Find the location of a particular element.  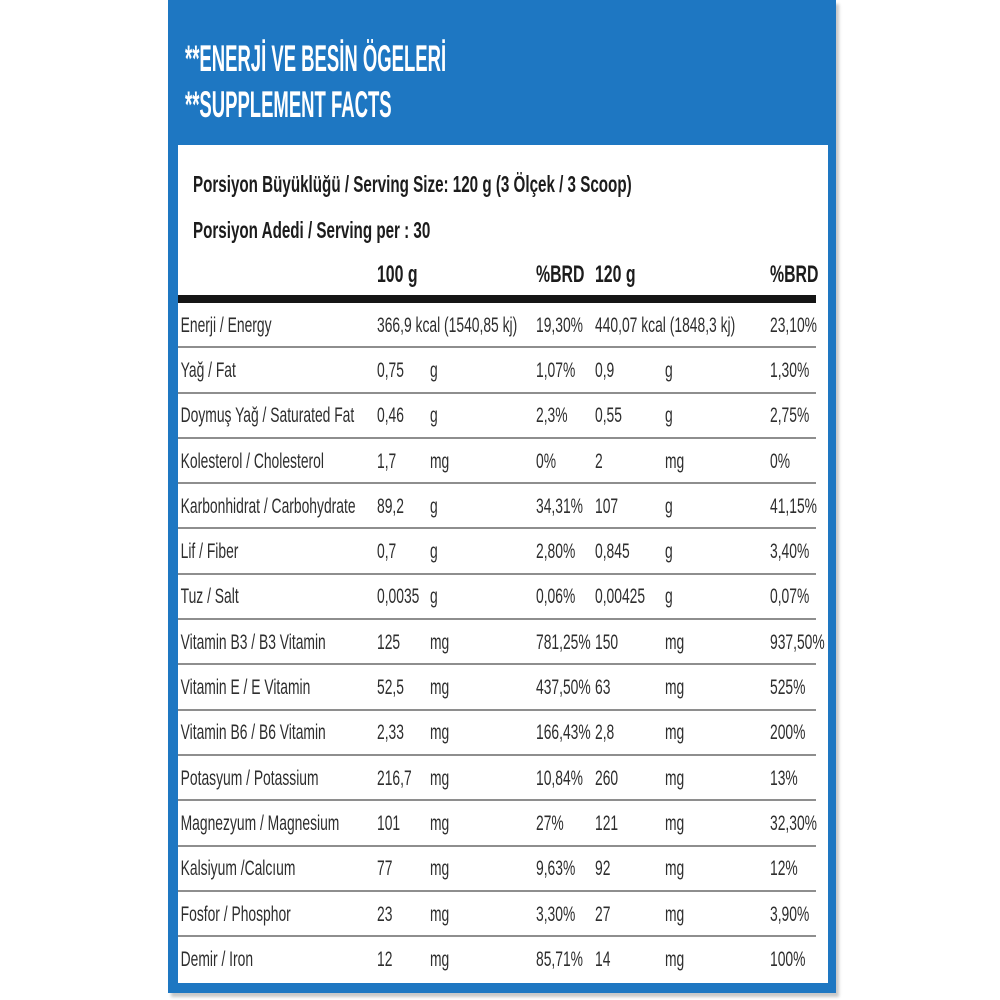

value-100g: 23 is located at coordinates (385, 914).